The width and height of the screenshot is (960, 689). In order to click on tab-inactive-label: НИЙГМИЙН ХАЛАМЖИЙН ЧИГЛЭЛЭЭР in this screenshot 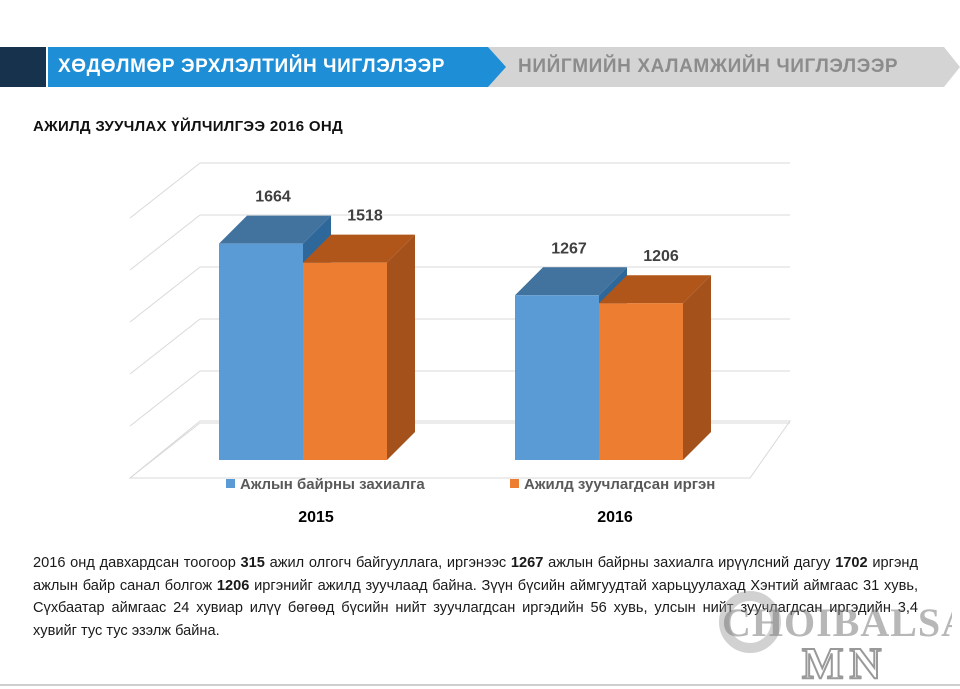, I will do `click(708, 66)`.